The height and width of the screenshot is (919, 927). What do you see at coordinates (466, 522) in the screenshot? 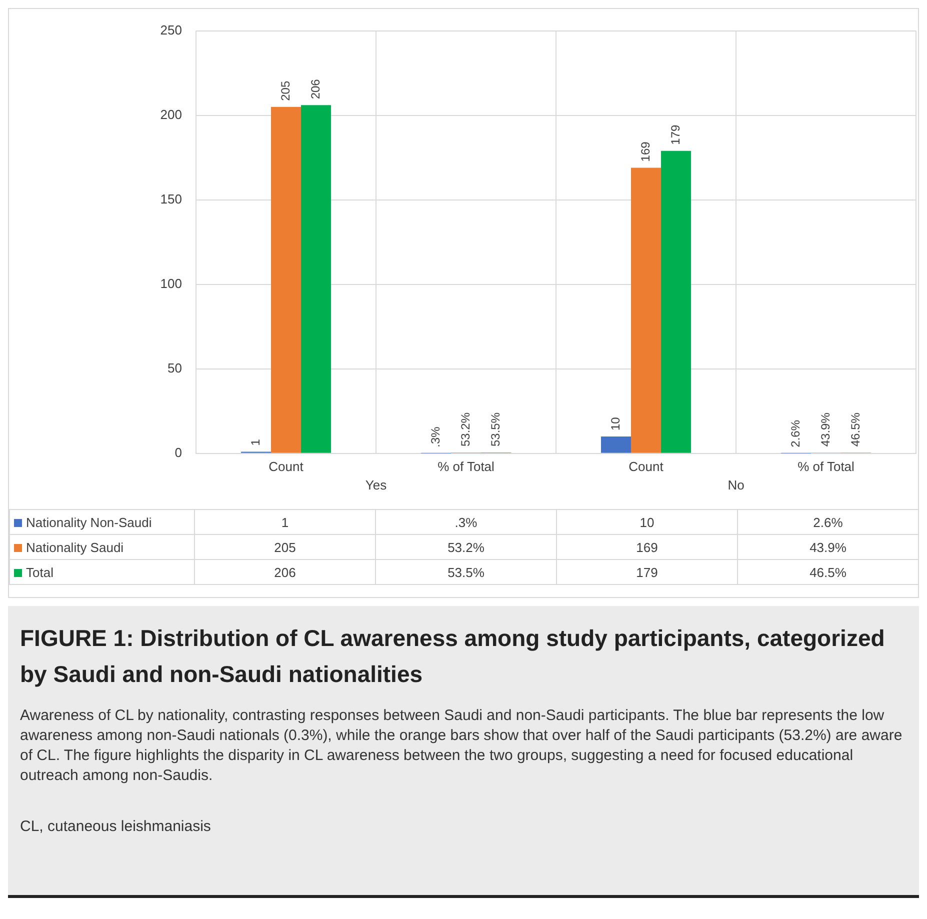
I see `data-label: .3%` at bounding box center [466, 522].